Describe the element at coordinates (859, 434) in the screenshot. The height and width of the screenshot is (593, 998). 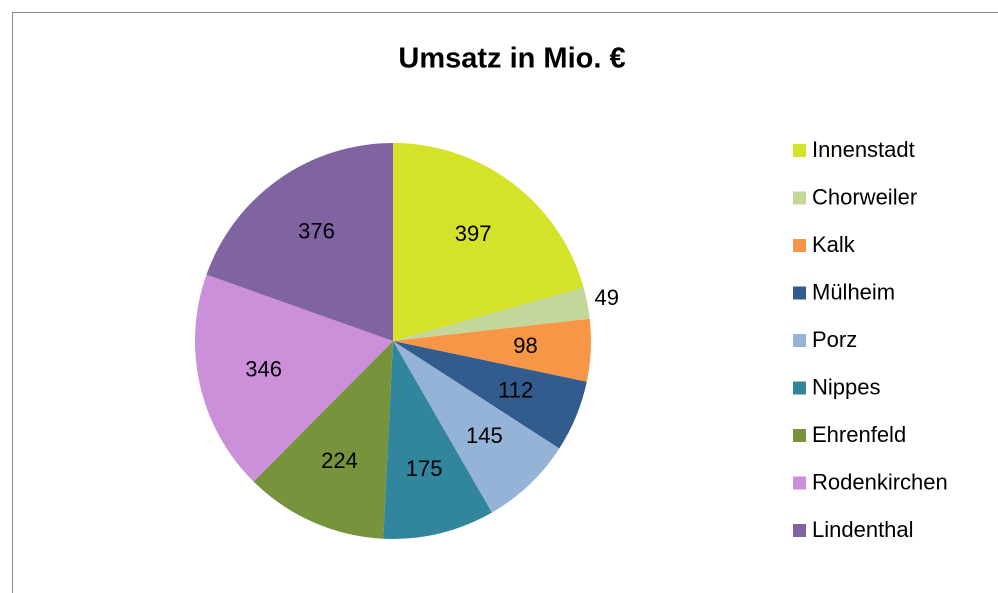
I see `legend-label: Ehrenfeld` at that location.